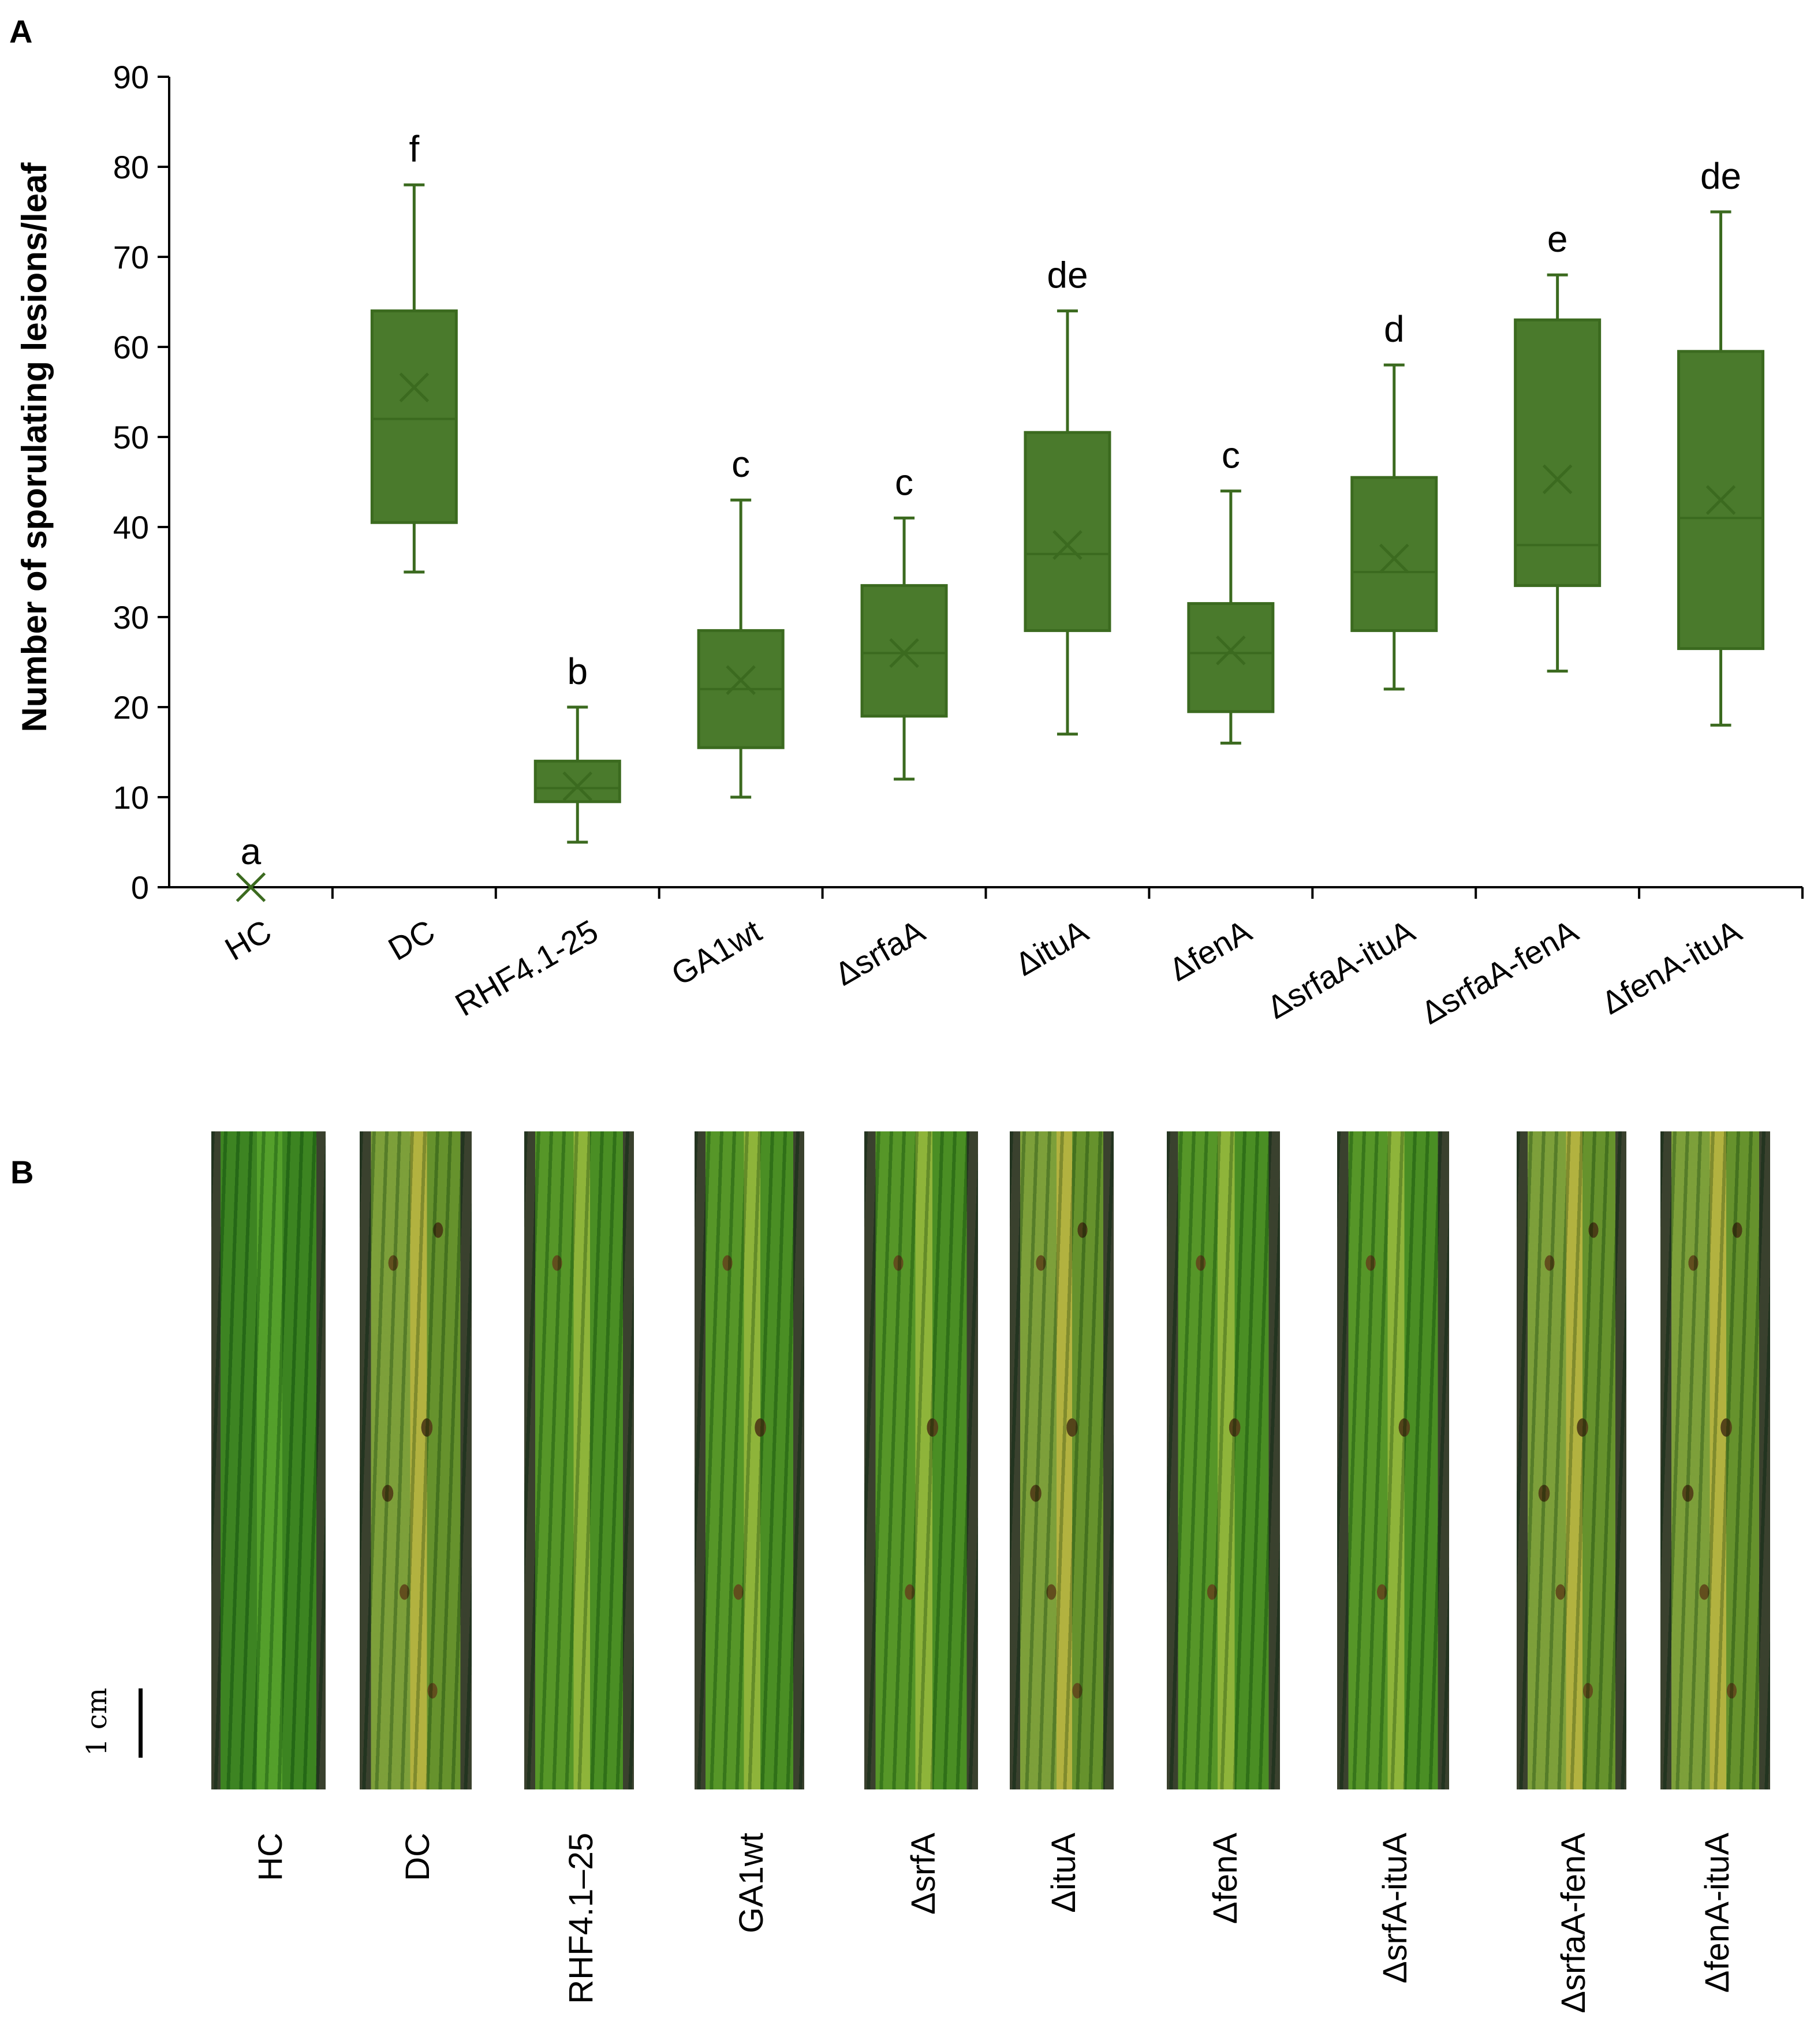 The image size is (1814, 2044). Describe the element at coordinates (879, 953) in the screenshot. I see `x-tick-label: ΔsrfaA` at that location.